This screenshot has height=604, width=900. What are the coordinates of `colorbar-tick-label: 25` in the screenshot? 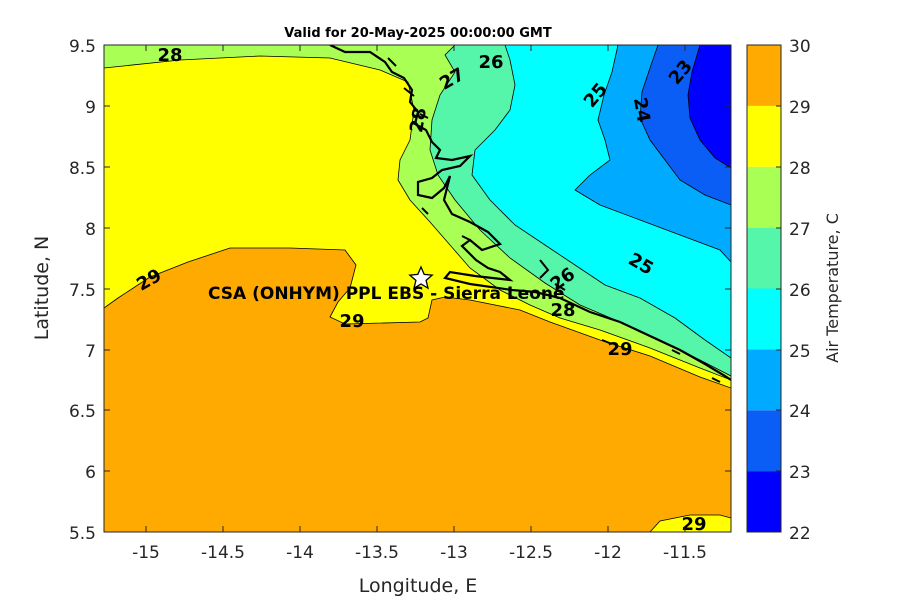 It's located at (800, 352).